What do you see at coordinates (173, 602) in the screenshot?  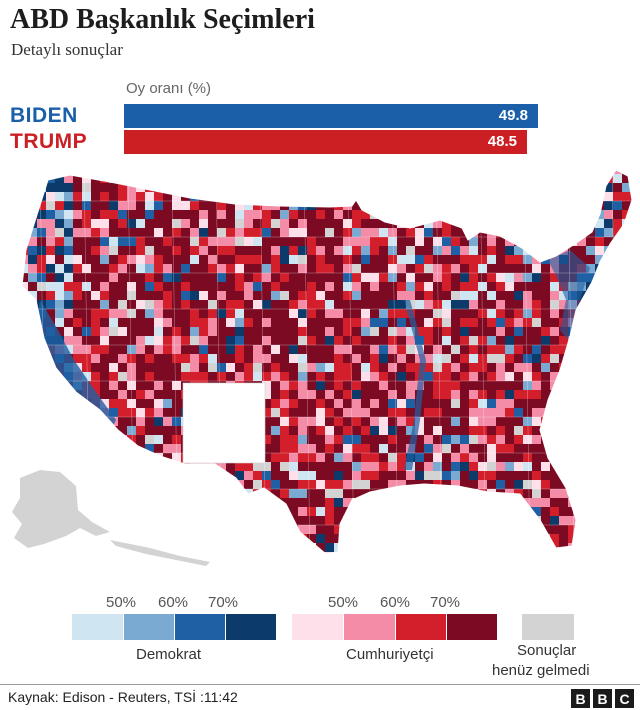 I see `dem-tick-60: 60%` at bounding box center [173, 602].